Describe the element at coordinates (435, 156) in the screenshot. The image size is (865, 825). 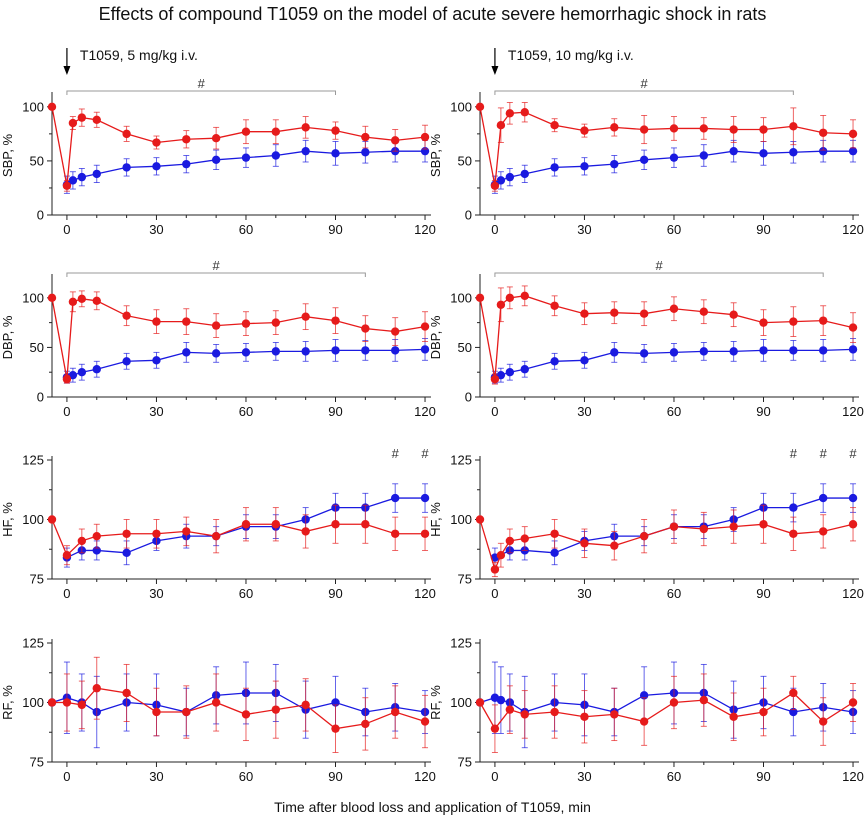
I see `y-axis-label: SBP, %` at that location.